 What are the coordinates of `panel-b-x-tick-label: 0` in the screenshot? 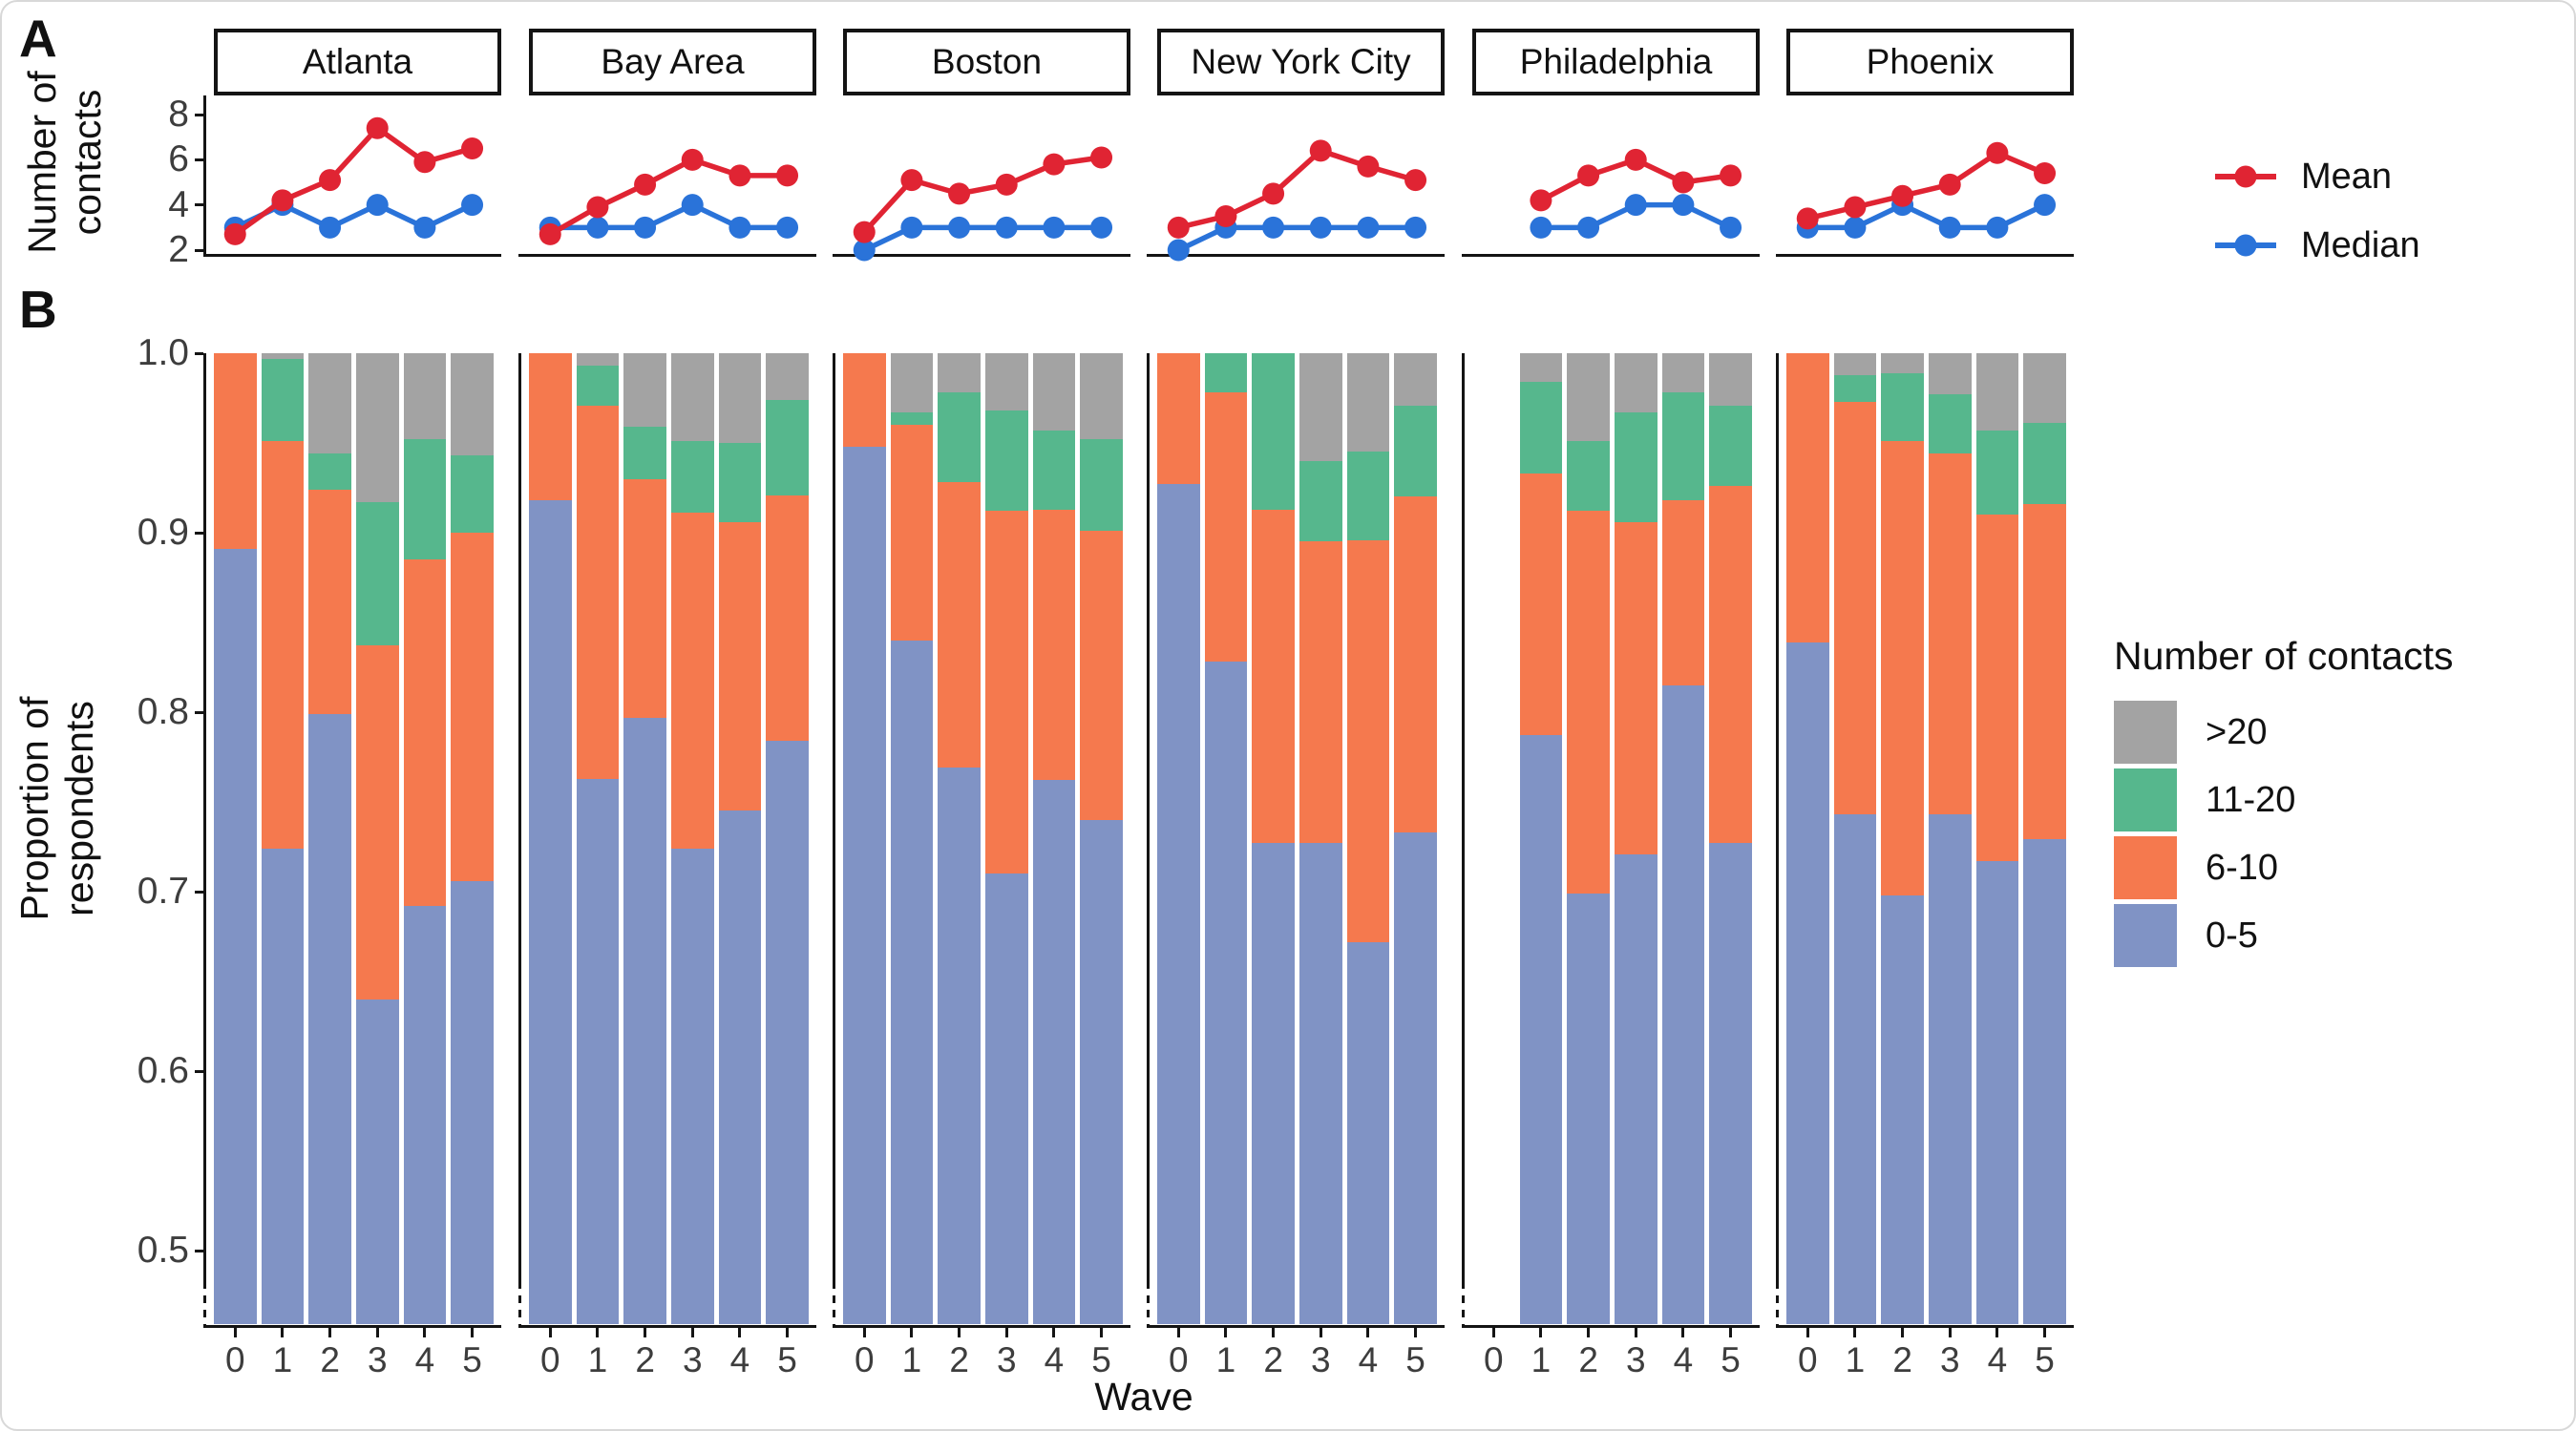 It's located at (550, 1359).